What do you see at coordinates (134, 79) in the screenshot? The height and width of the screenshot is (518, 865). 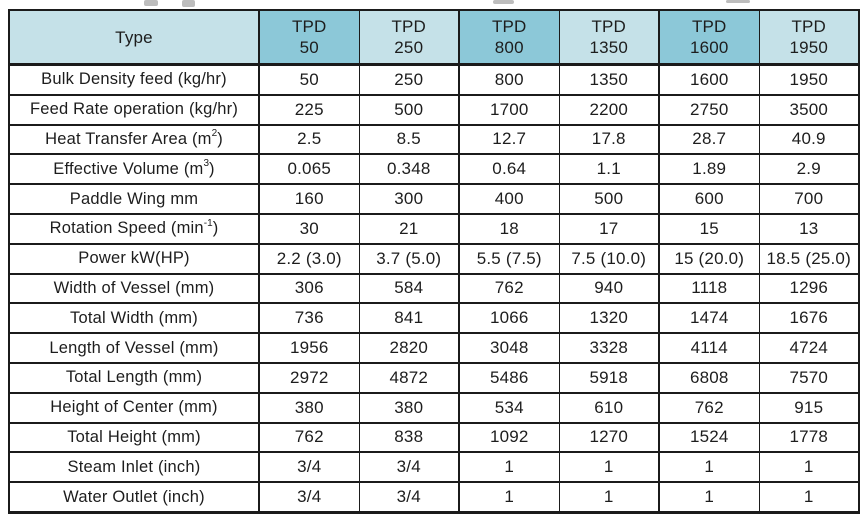 I see `row-label-cell: Bulk Density feed (kg/hr)` at bounding box center [134, 79].